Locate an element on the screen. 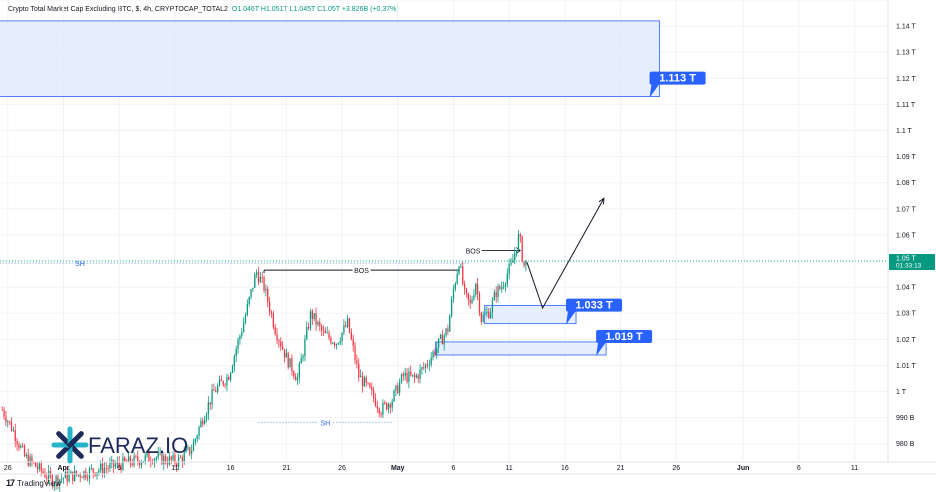 This screenshot has height=492, width=936. zone-label-text: 1.019 T is located at coordinates (624, 337).